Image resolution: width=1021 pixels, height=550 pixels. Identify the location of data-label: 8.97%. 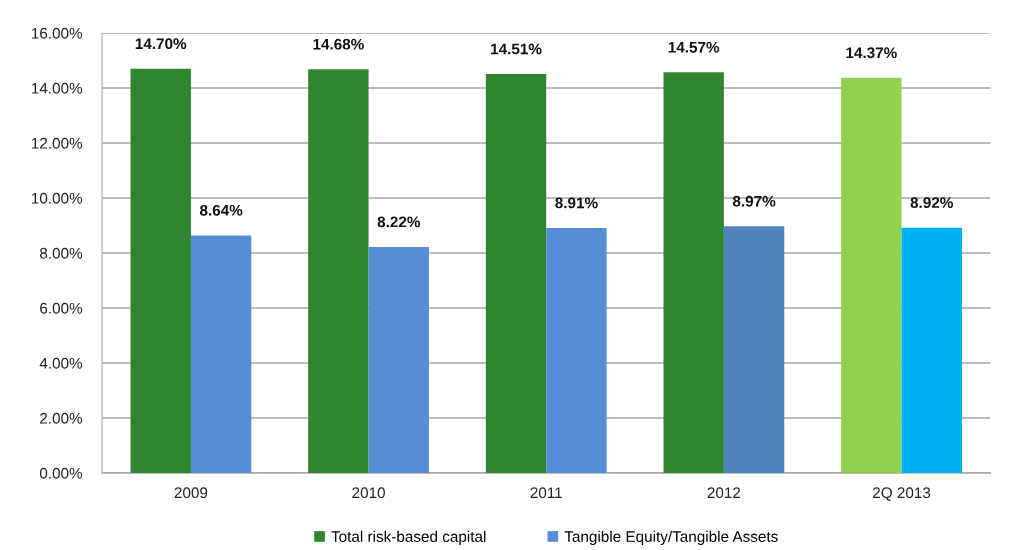
(754, 201).